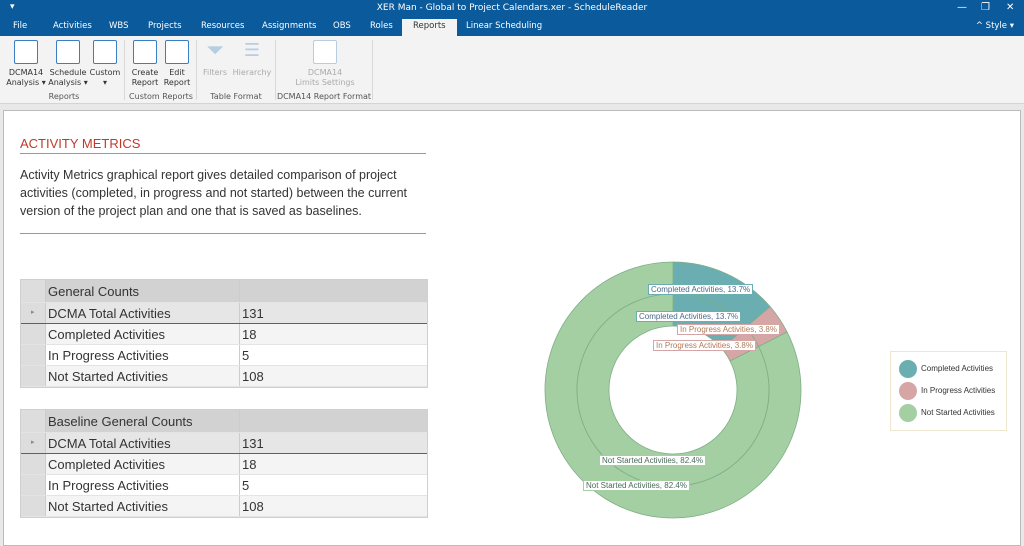  I want to click on cell: Completed Activities, so click(107, 464).